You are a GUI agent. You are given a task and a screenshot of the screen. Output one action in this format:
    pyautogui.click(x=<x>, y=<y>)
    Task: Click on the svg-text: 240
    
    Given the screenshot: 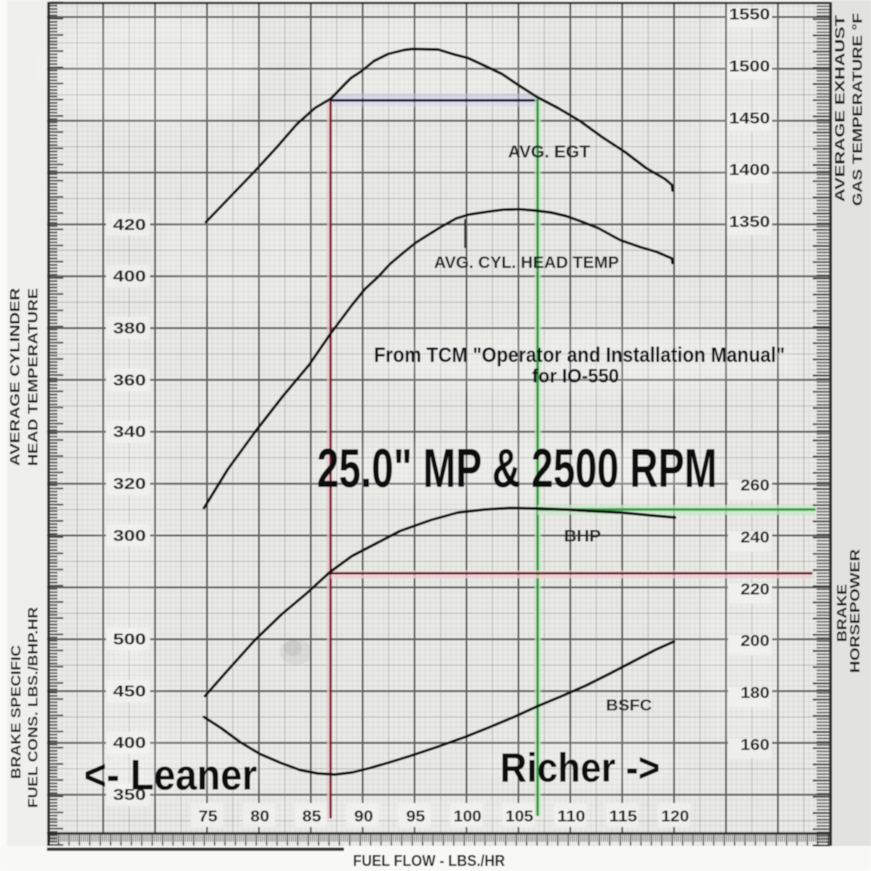 What is the action you would take?
    pyautogui.click(x=755, y=537)
    